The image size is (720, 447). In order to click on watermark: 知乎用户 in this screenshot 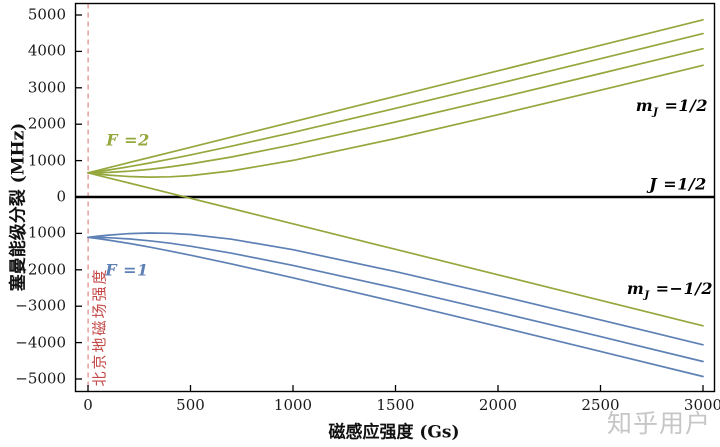, I will do `click(659, 423)`.